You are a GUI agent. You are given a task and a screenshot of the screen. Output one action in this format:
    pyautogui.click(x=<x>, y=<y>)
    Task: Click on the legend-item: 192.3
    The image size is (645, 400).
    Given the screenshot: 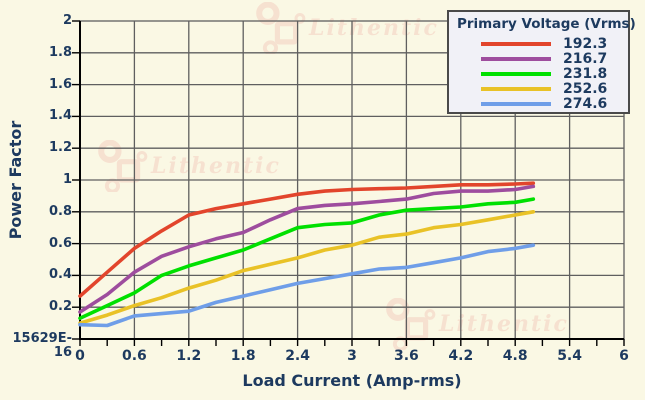 What is the action you would take?
    pyautogui.click(x=538, y=43)
    